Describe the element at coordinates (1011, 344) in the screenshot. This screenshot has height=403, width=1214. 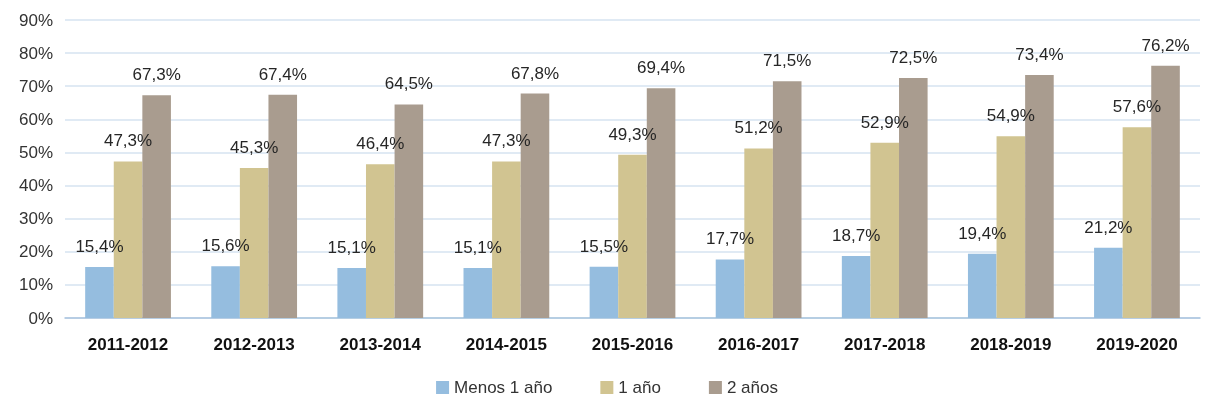
I see `x-tick-label: 2018-2019` at that location.